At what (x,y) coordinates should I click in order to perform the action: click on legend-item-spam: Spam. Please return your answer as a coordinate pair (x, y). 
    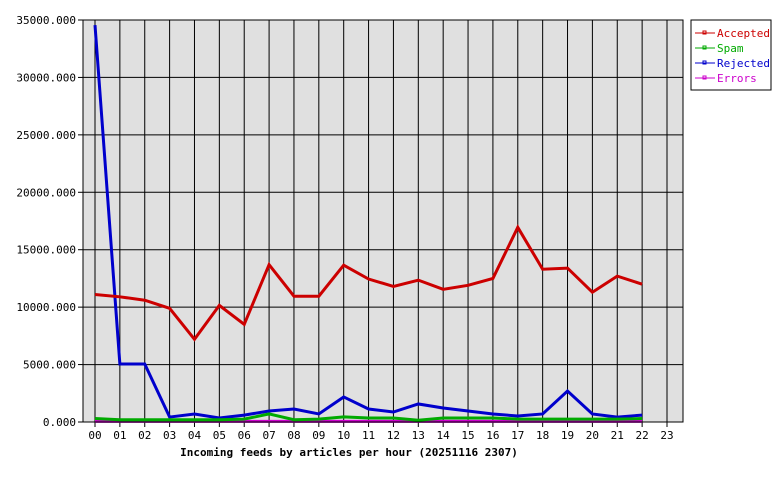
    Looking at the image, I should click on (719, 48).